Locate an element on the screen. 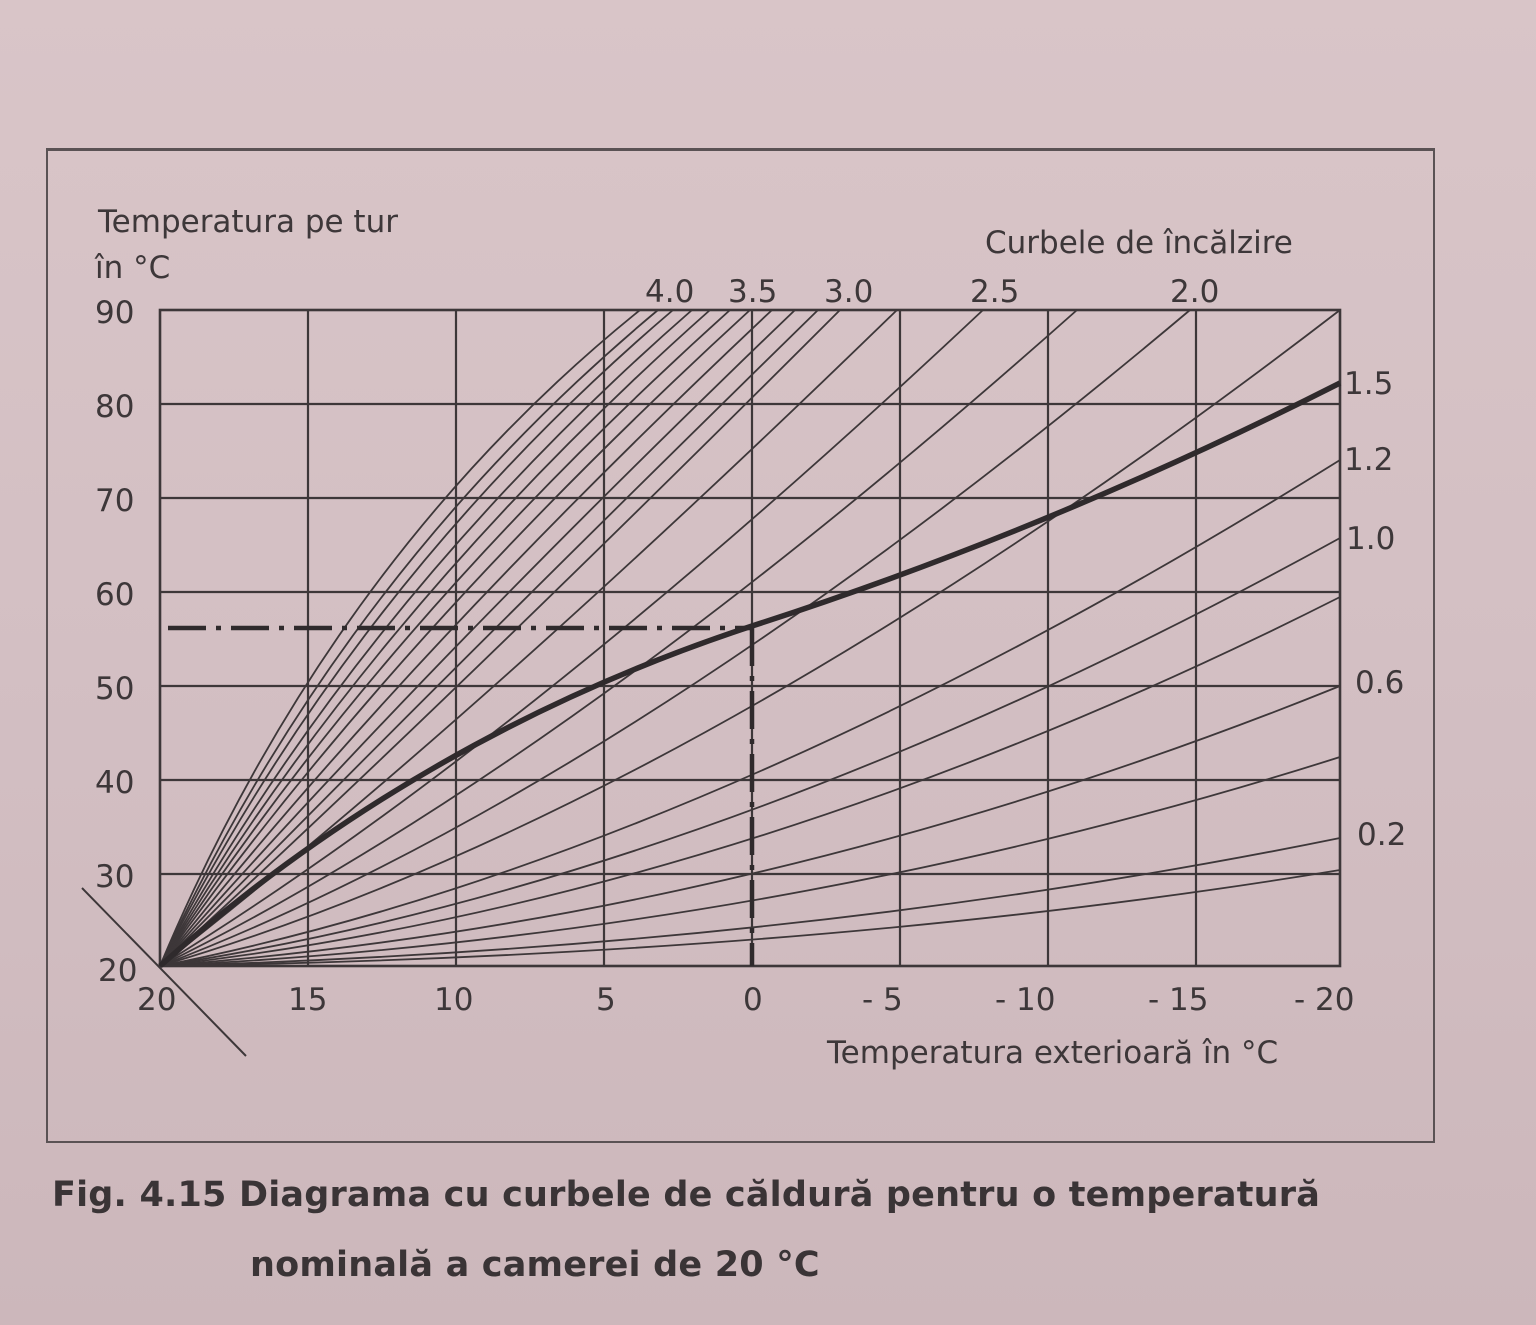 This screenshot has height=1325, width=1536. curve-label: 4.0 is located at coordinates (669, 292).